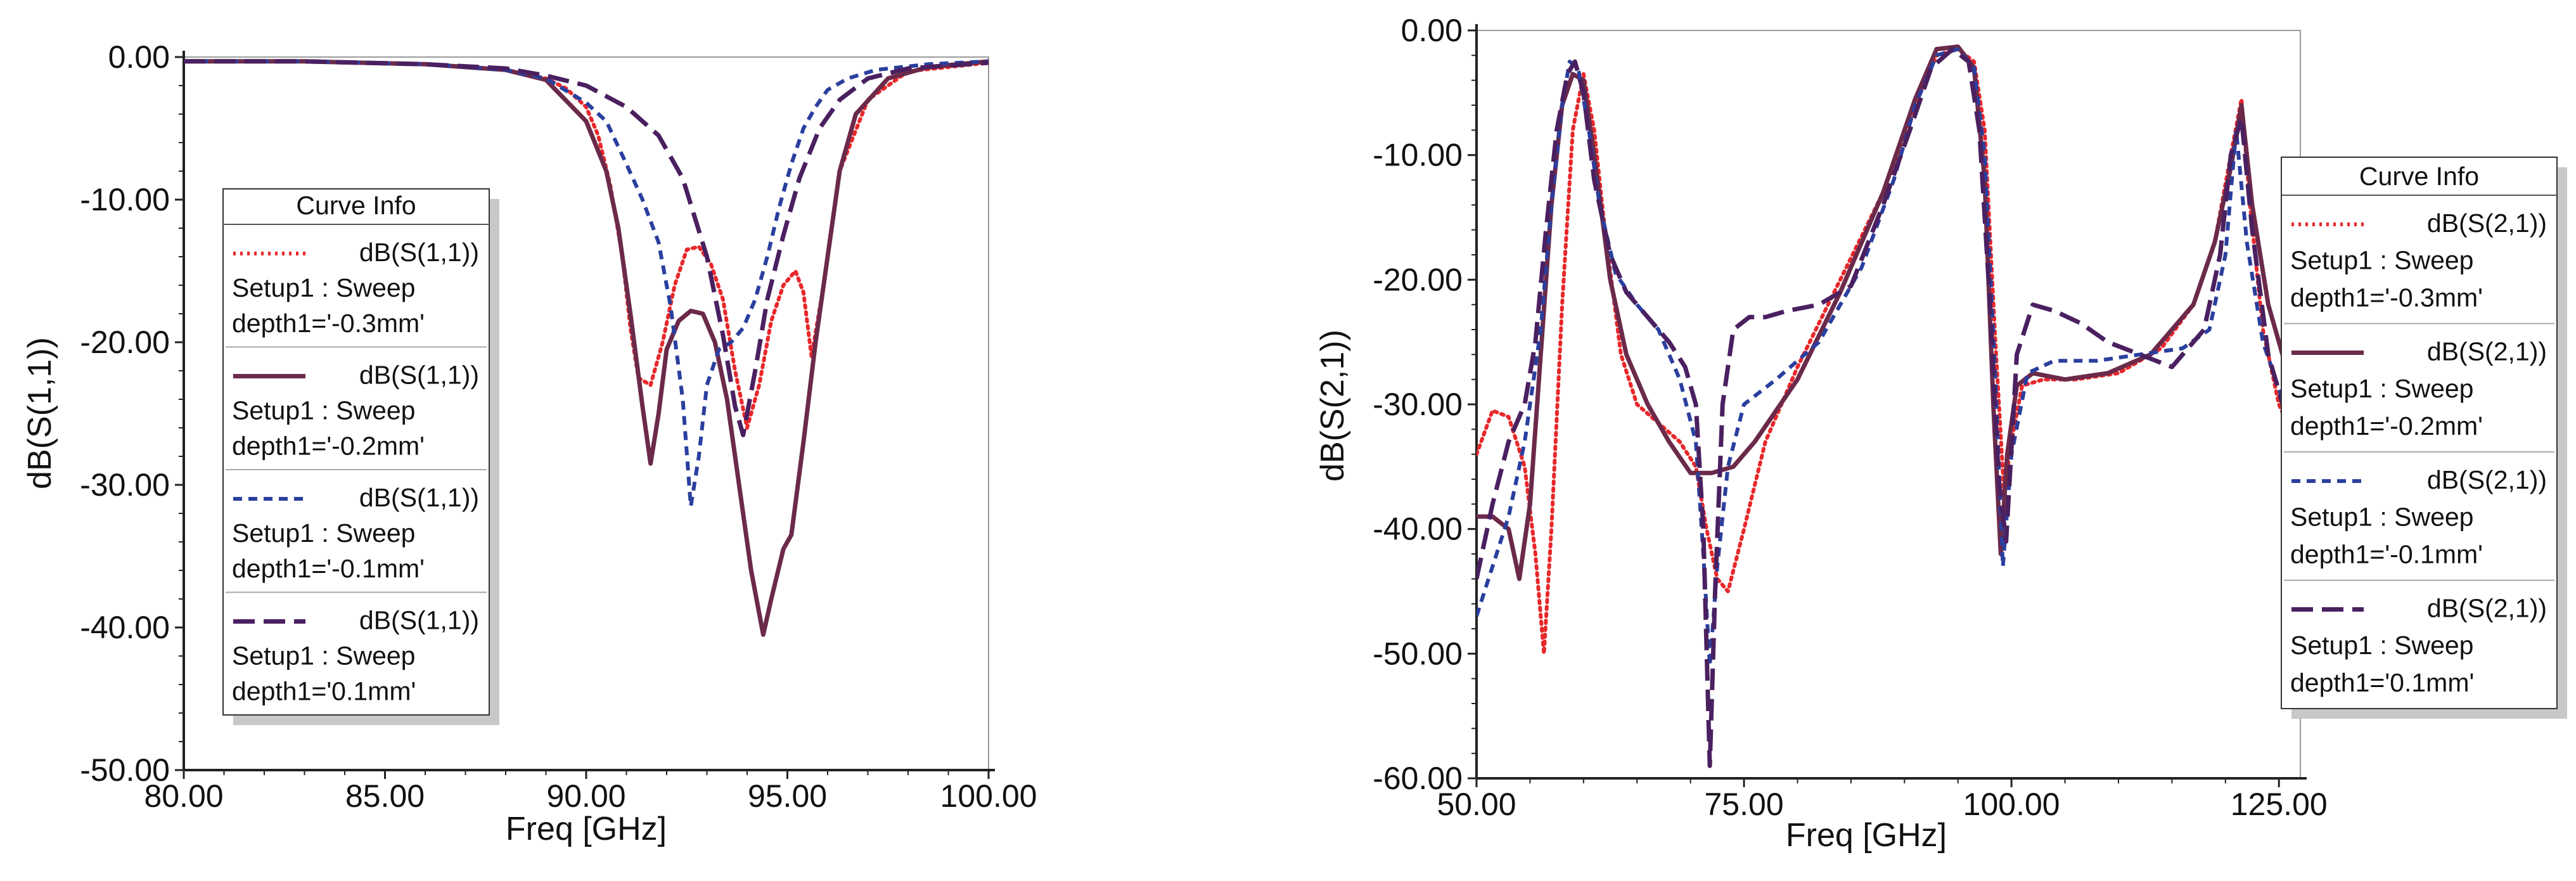 Image resolution: width=2576 pixels, height=881 pixels. Describe the element at coordinates (585, 796) in the screenshot. I see `x-tick-label: 90.00` at that location.